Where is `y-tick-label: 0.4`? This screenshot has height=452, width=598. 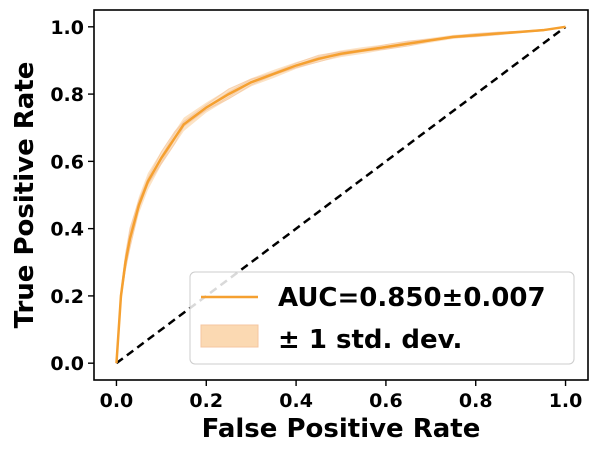 y-tick-label: 0.4 is located at coordinates (67, 230).